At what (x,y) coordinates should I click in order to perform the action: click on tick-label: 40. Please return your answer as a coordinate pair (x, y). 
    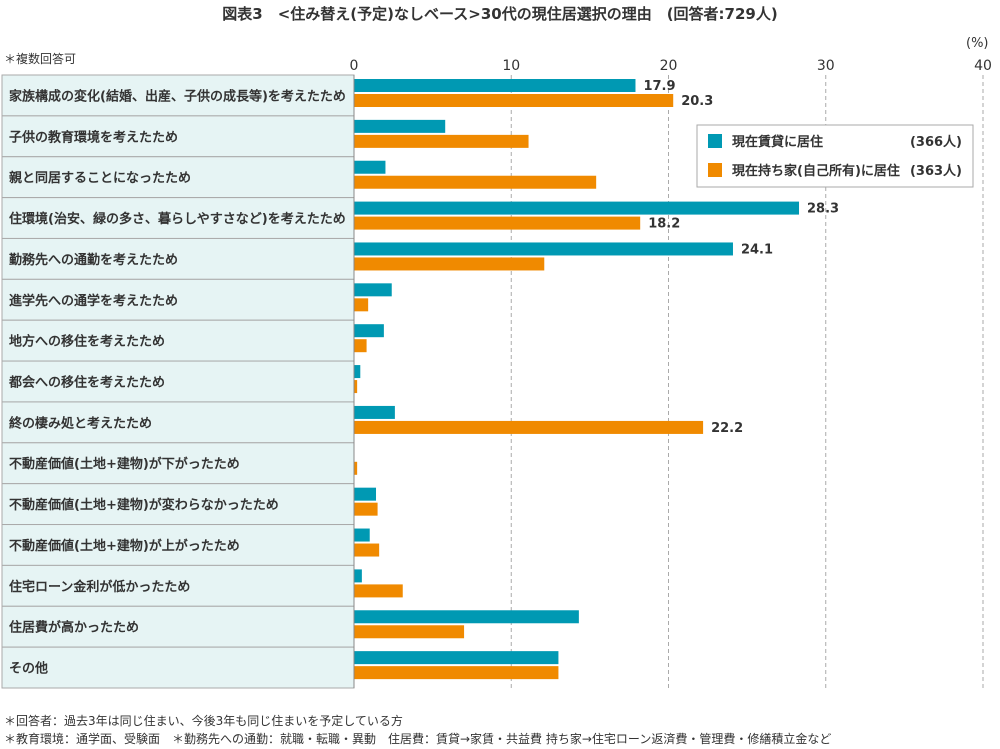
    Looking at the image, I should click on (983, 66).